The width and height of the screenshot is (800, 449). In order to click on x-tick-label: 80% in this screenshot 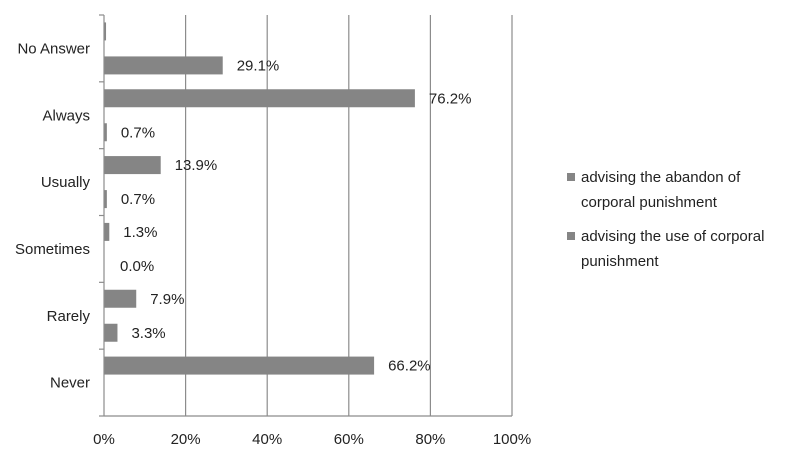, I will do `click(430, 439)`.